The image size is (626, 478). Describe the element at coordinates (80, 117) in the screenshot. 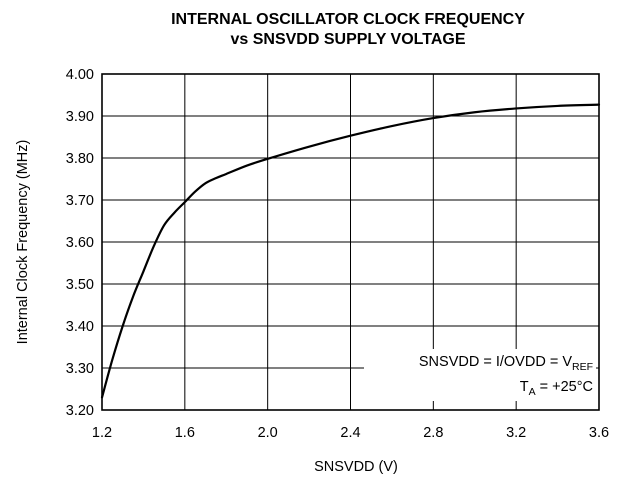

I see `y-tick-label: 3.90` at that location.